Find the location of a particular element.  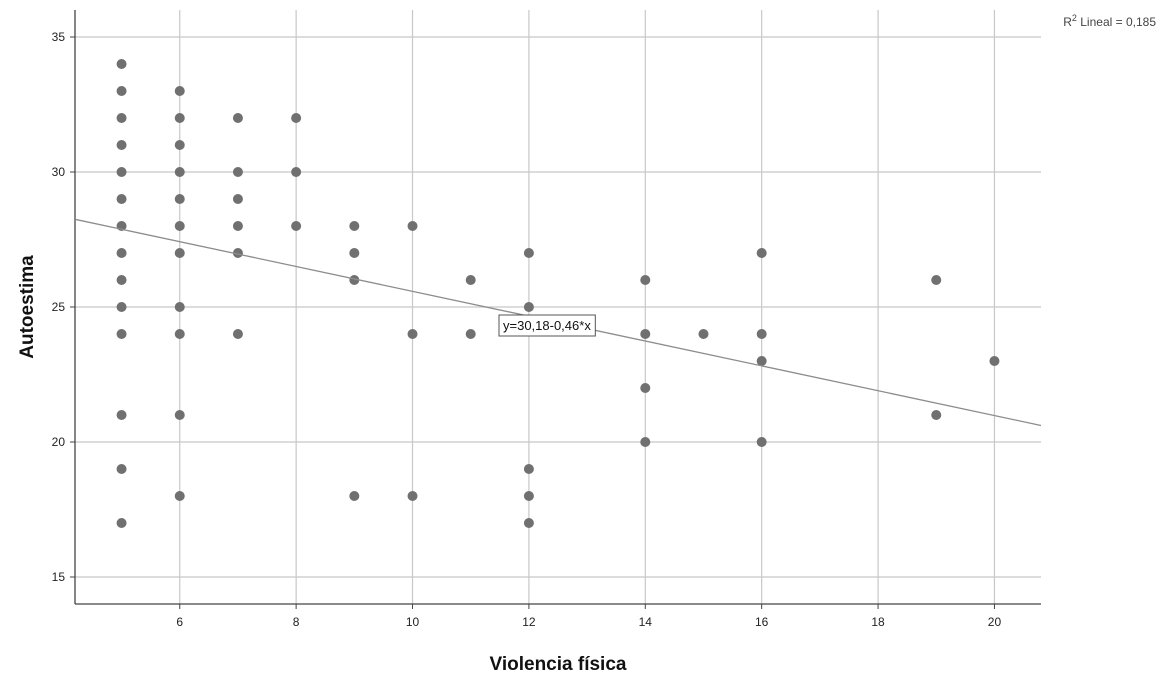

y-tick-label: 25 is located at coordinates (59, 307).